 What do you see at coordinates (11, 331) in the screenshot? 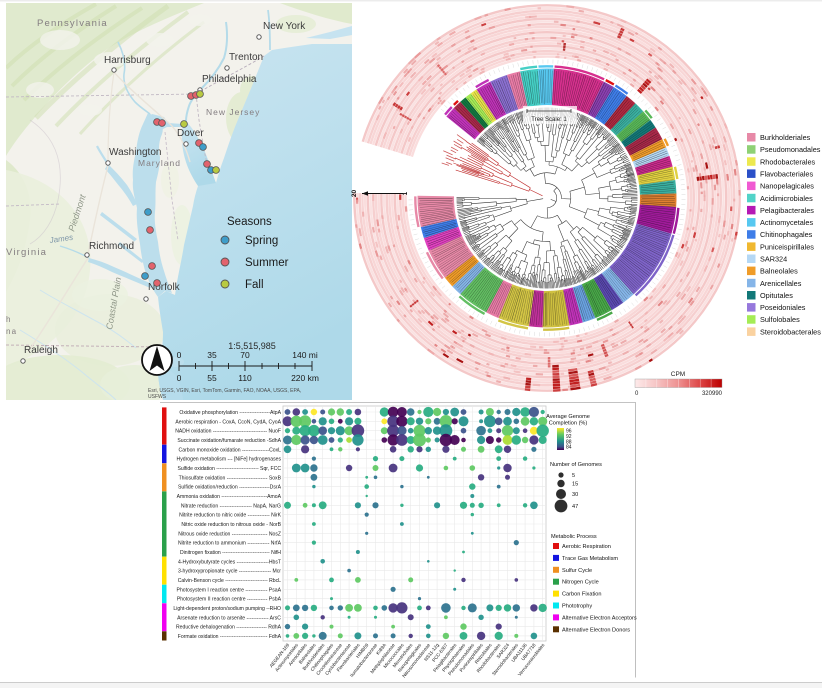
I see `svg-text: na` at bounding box center [11, 331].